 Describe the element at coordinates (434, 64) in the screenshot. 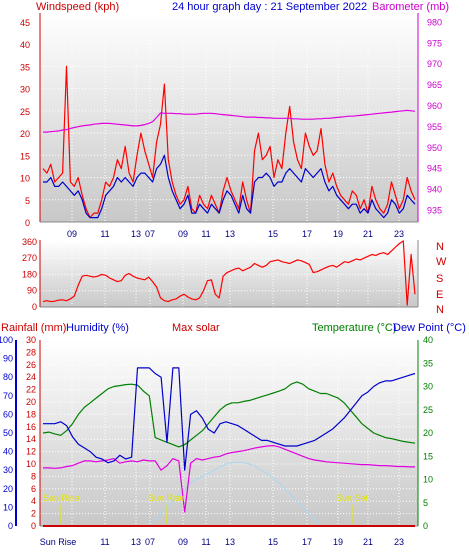

I see `baro-tick-970: 970` at that location.